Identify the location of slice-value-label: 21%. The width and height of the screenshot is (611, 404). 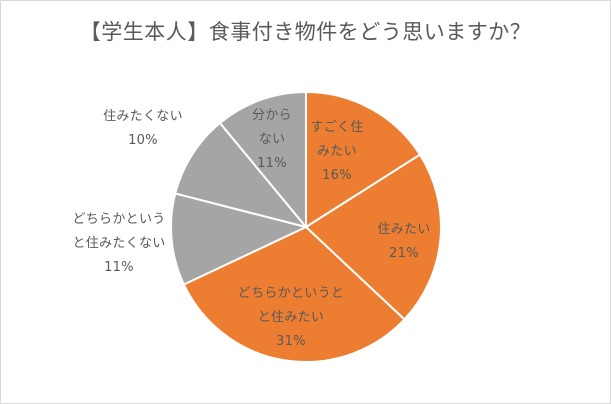
(404, 253).